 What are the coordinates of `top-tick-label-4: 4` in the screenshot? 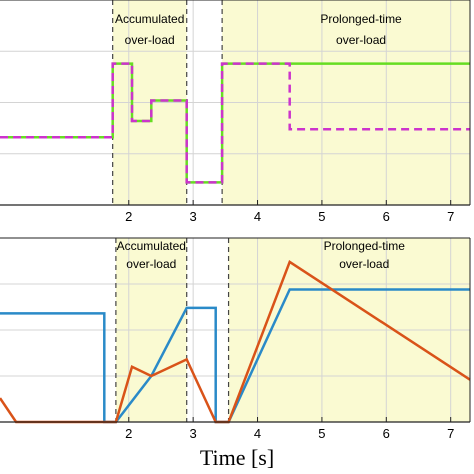 It's located at (257, 216).